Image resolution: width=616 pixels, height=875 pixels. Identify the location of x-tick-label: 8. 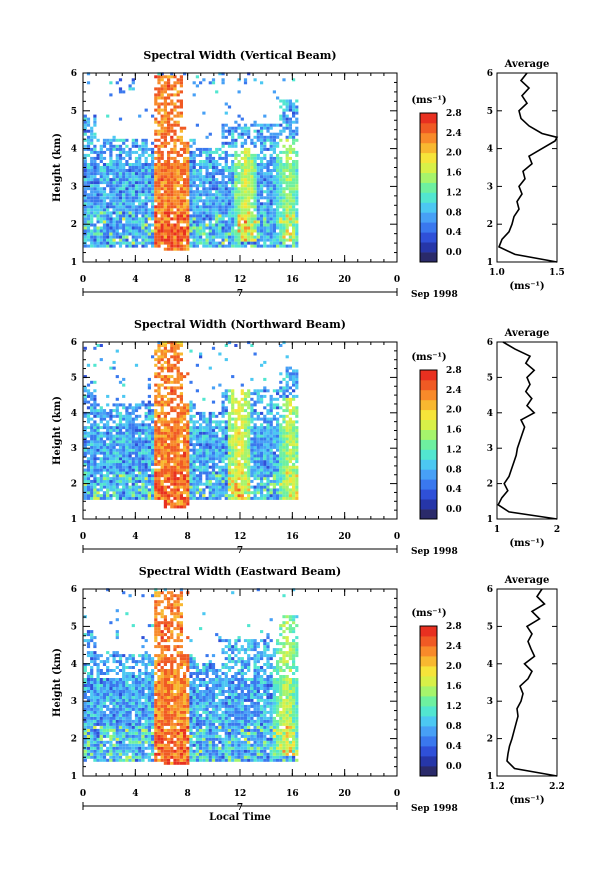
(188, 537).